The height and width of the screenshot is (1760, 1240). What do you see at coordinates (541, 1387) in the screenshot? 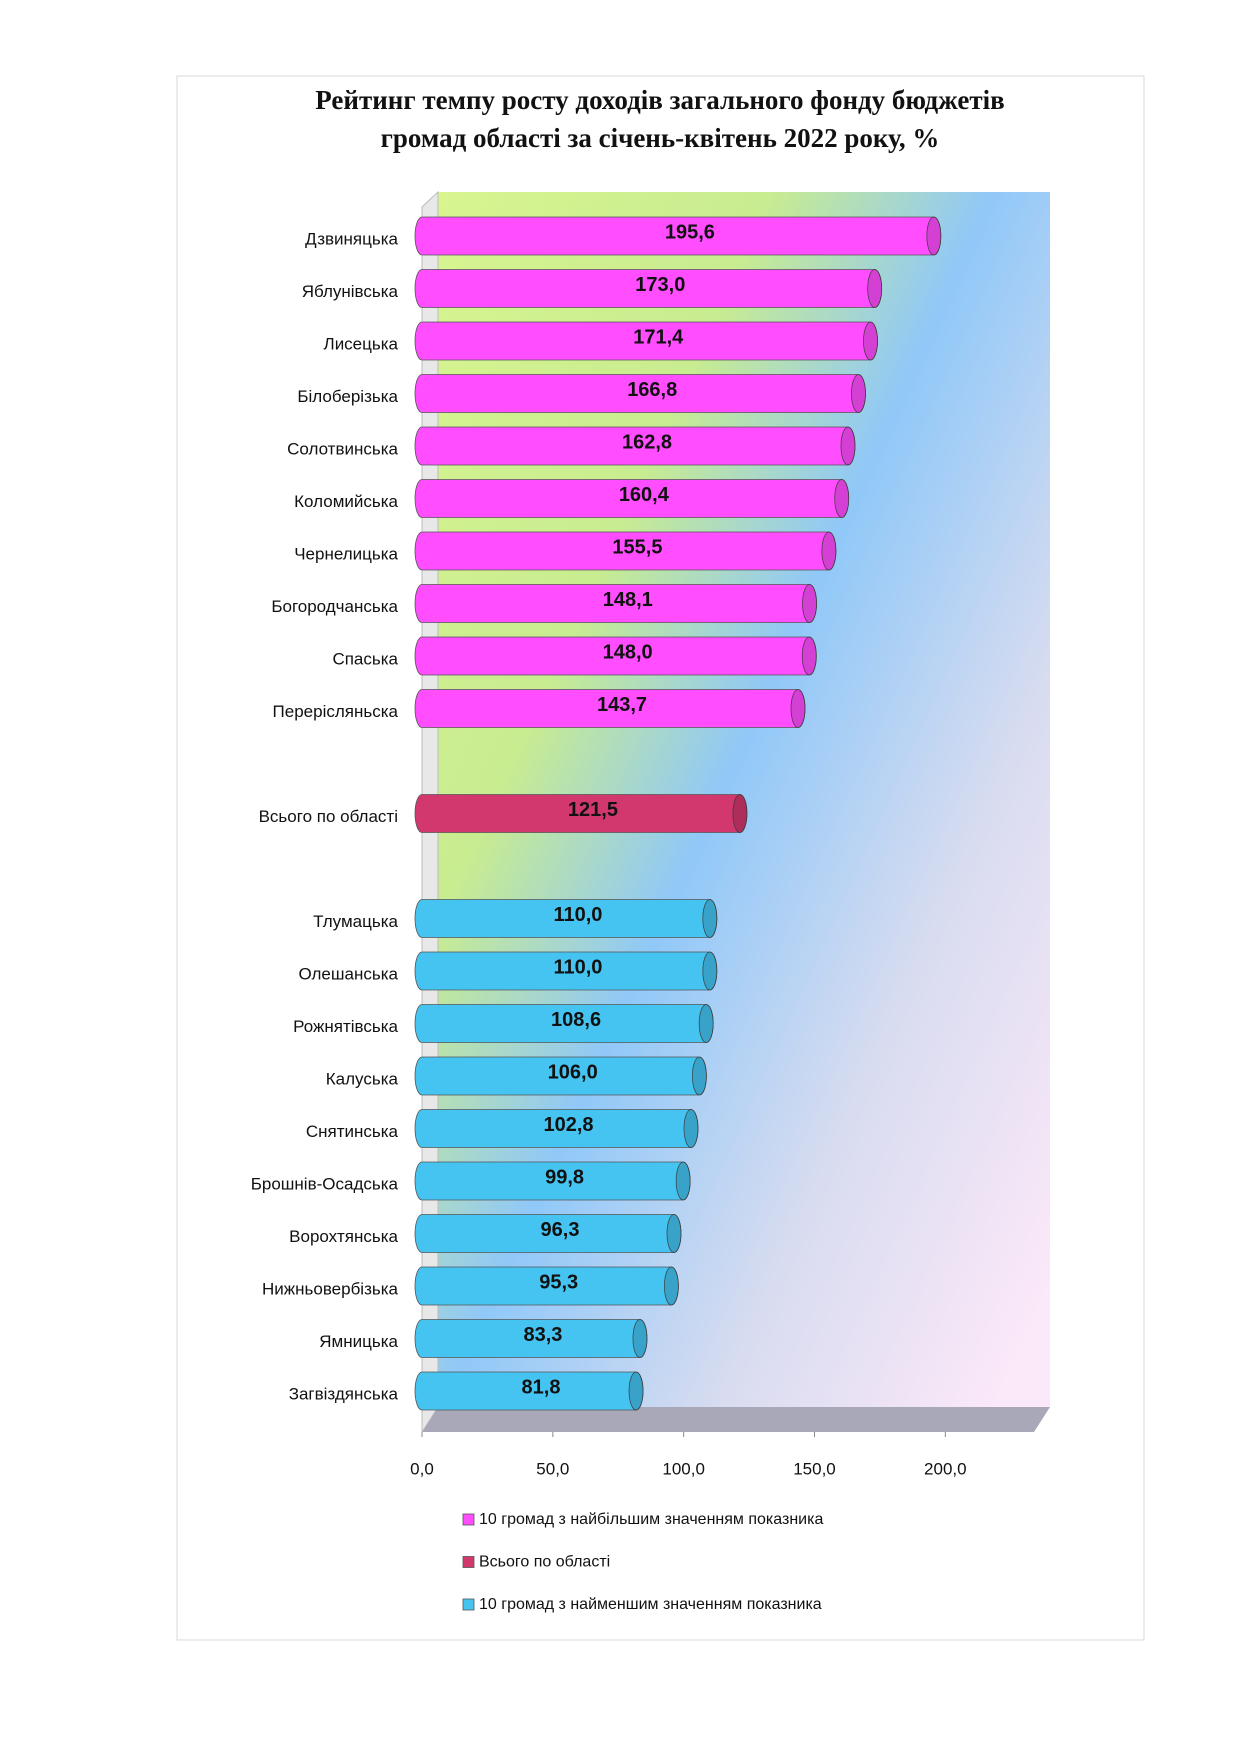
I see `value-label: 81,8` at bounding box center [541, 1387].